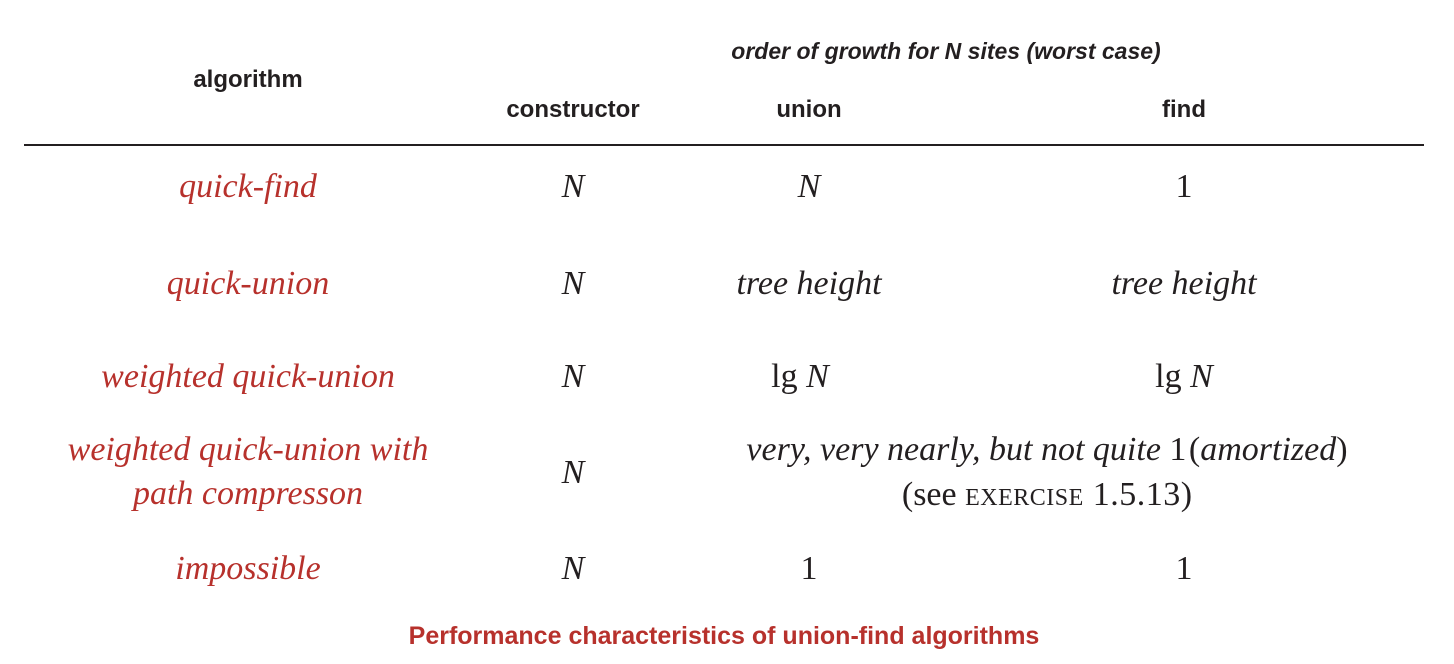 The height and width of the screenshot is (664, 1454). Describe the element at coordinates (248, 376) in the screenshot. I see `algorithm-weighted-quick-union: weighted quick-union` at that location.